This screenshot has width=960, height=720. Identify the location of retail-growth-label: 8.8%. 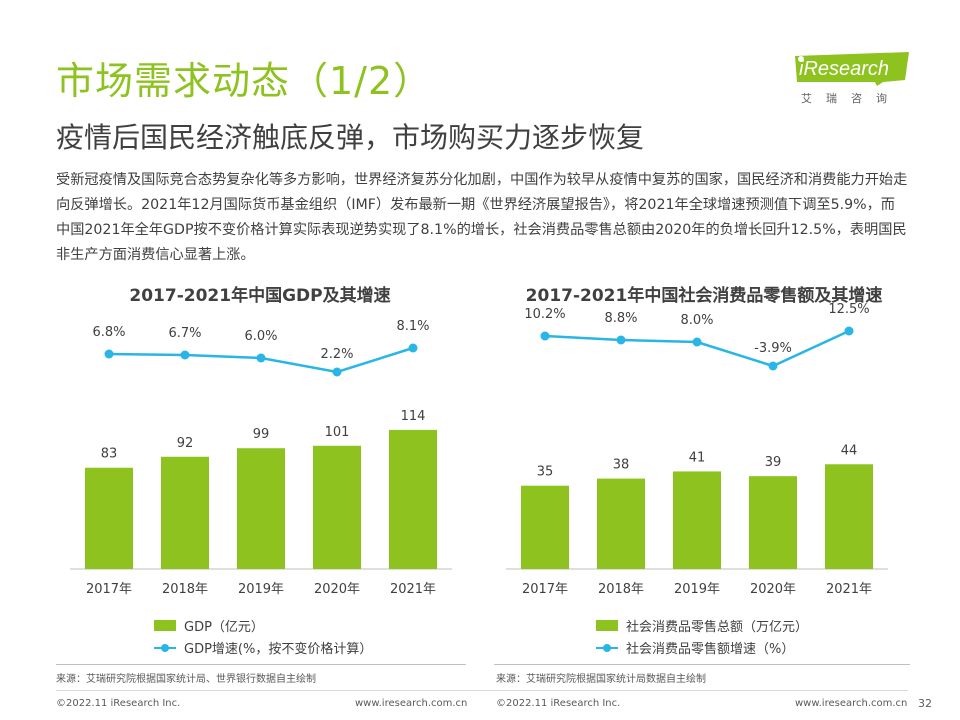
(620, 318).